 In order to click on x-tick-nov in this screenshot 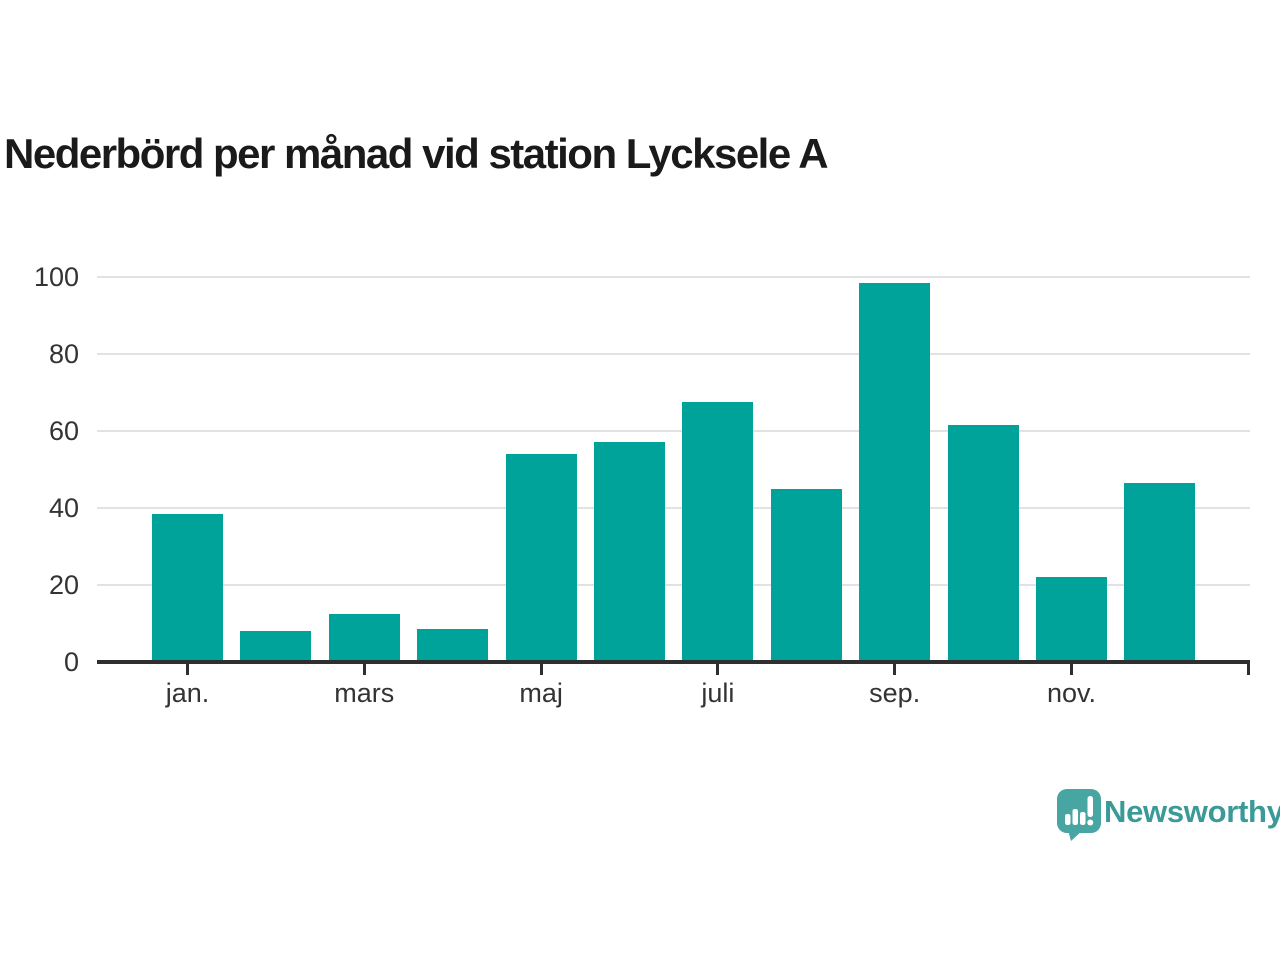, I will do `click(1071, 669)`.